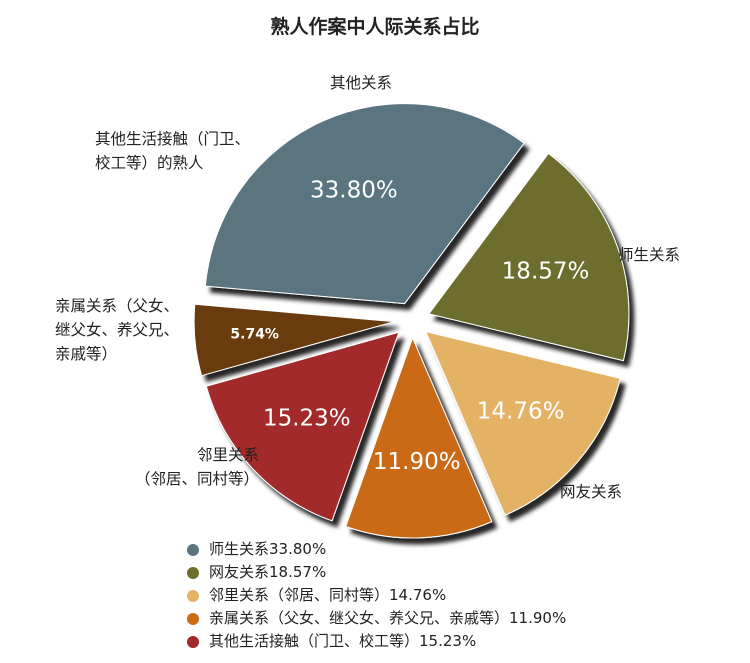  I want to click on slice-category-label-line: 继父女、养父兄、, so click(117, 330).